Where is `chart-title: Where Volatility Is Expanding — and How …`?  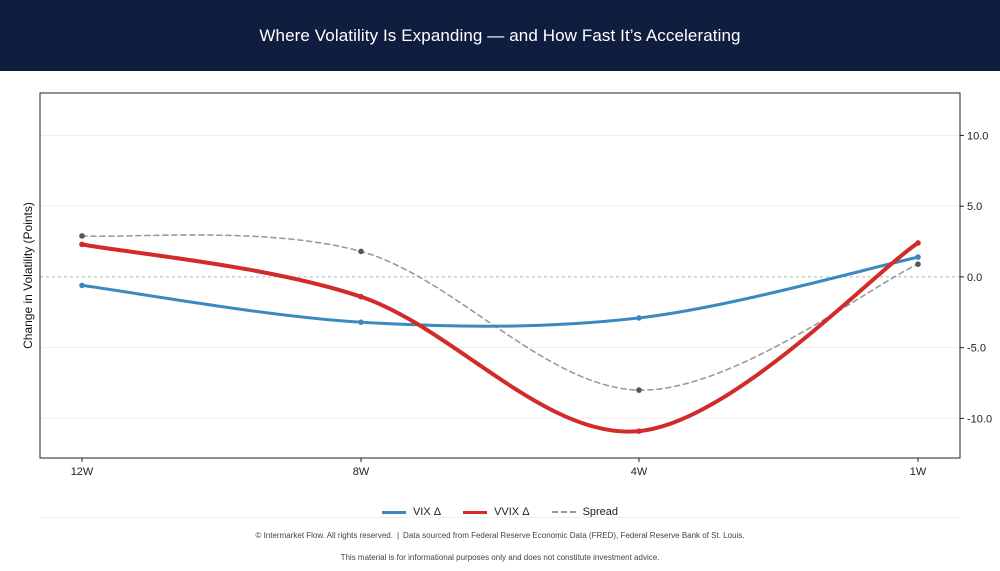
chart-title: Where Volatility Is Expanding — and How … is located at coordinates (500, 35).